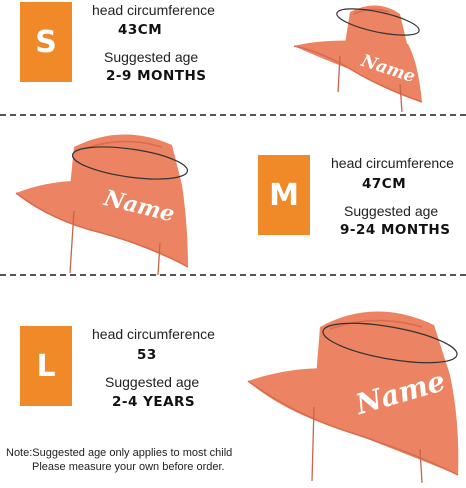 This screenshot has height=488, width=466. What do you see at coordinates (358, 59) in the screenshot?
I see `hat-image-s: Name` at bounding box center [358, 59].